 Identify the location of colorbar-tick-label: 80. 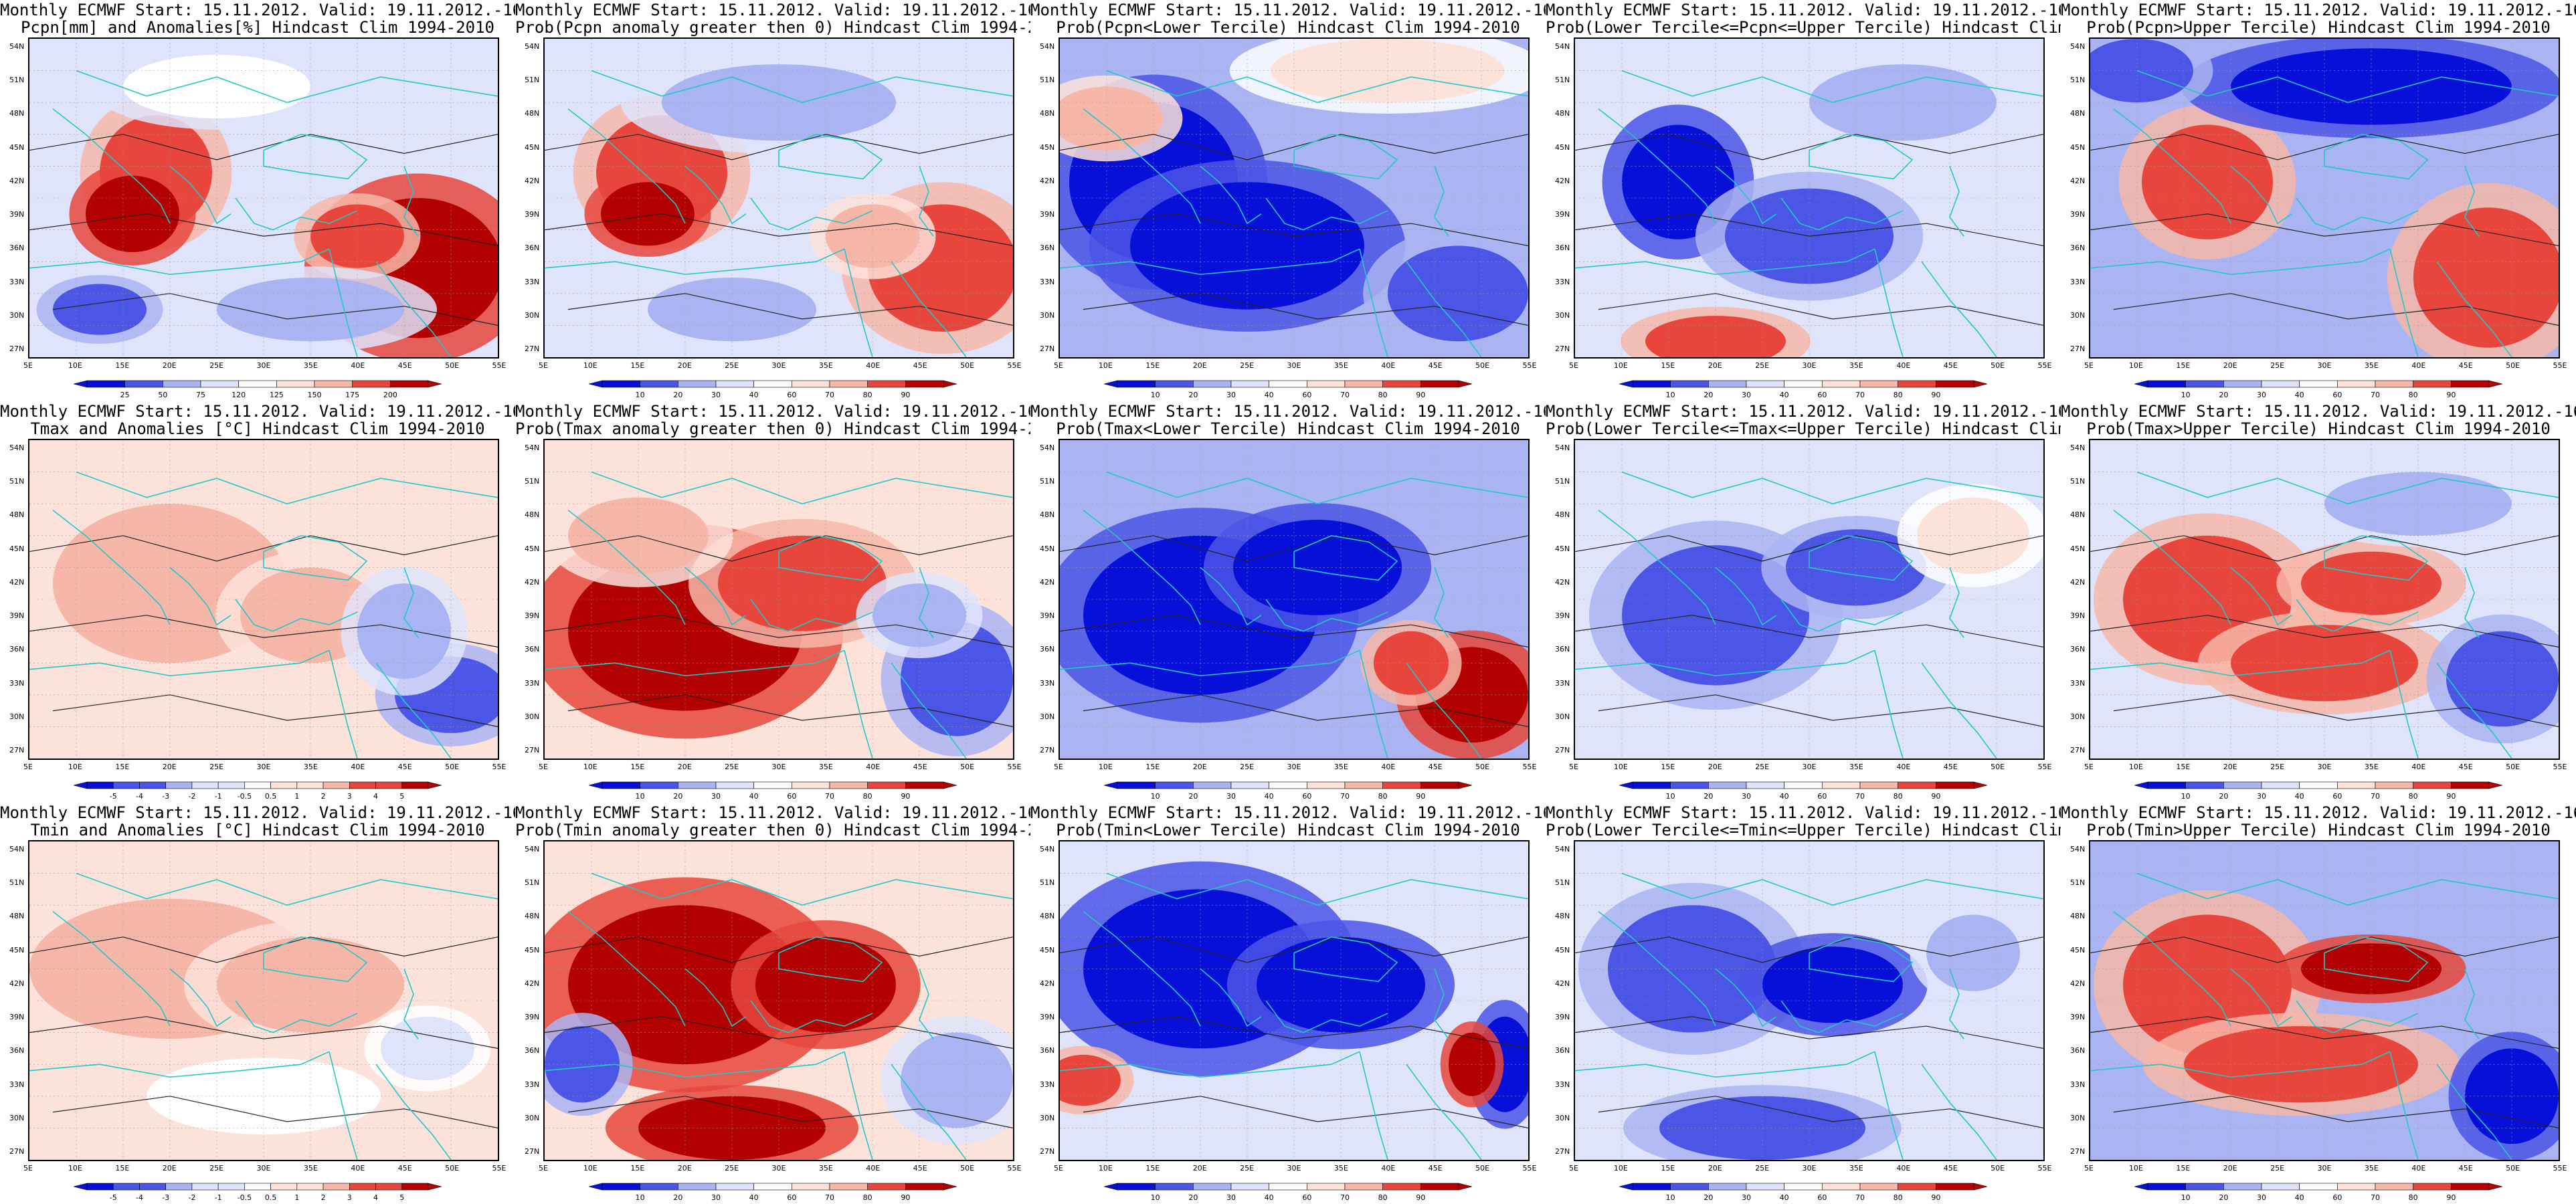
(2413, 1197).